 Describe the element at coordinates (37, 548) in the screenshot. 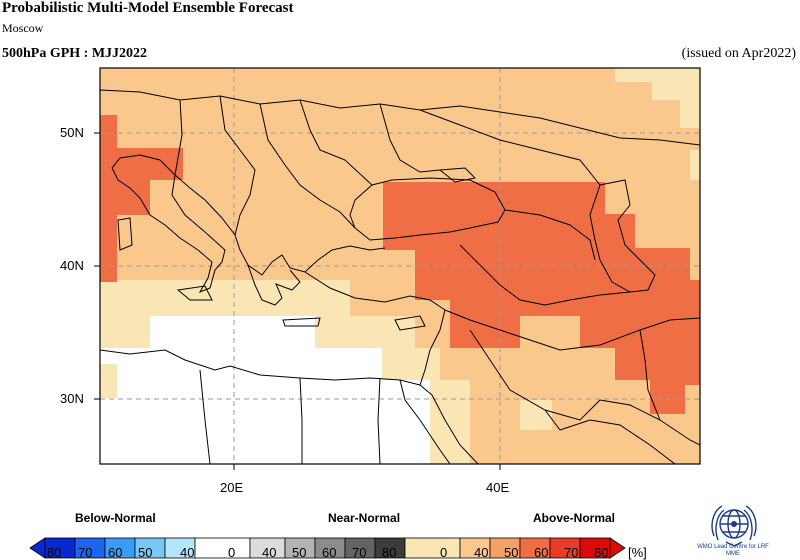

I see `legend-arrow-left` at that location.